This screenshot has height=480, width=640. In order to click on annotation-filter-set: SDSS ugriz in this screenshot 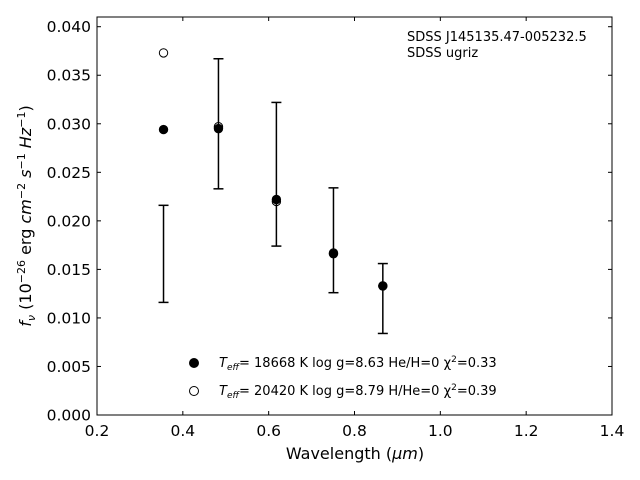, I will do `click(442, 53)`.